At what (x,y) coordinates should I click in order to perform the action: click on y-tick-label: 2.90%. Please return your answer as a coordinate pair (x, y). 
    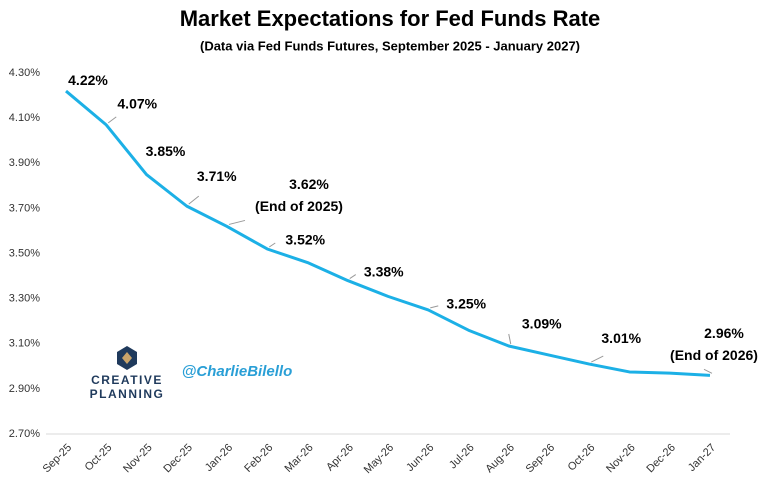
    Looking at the image, I should click on (24, 389).